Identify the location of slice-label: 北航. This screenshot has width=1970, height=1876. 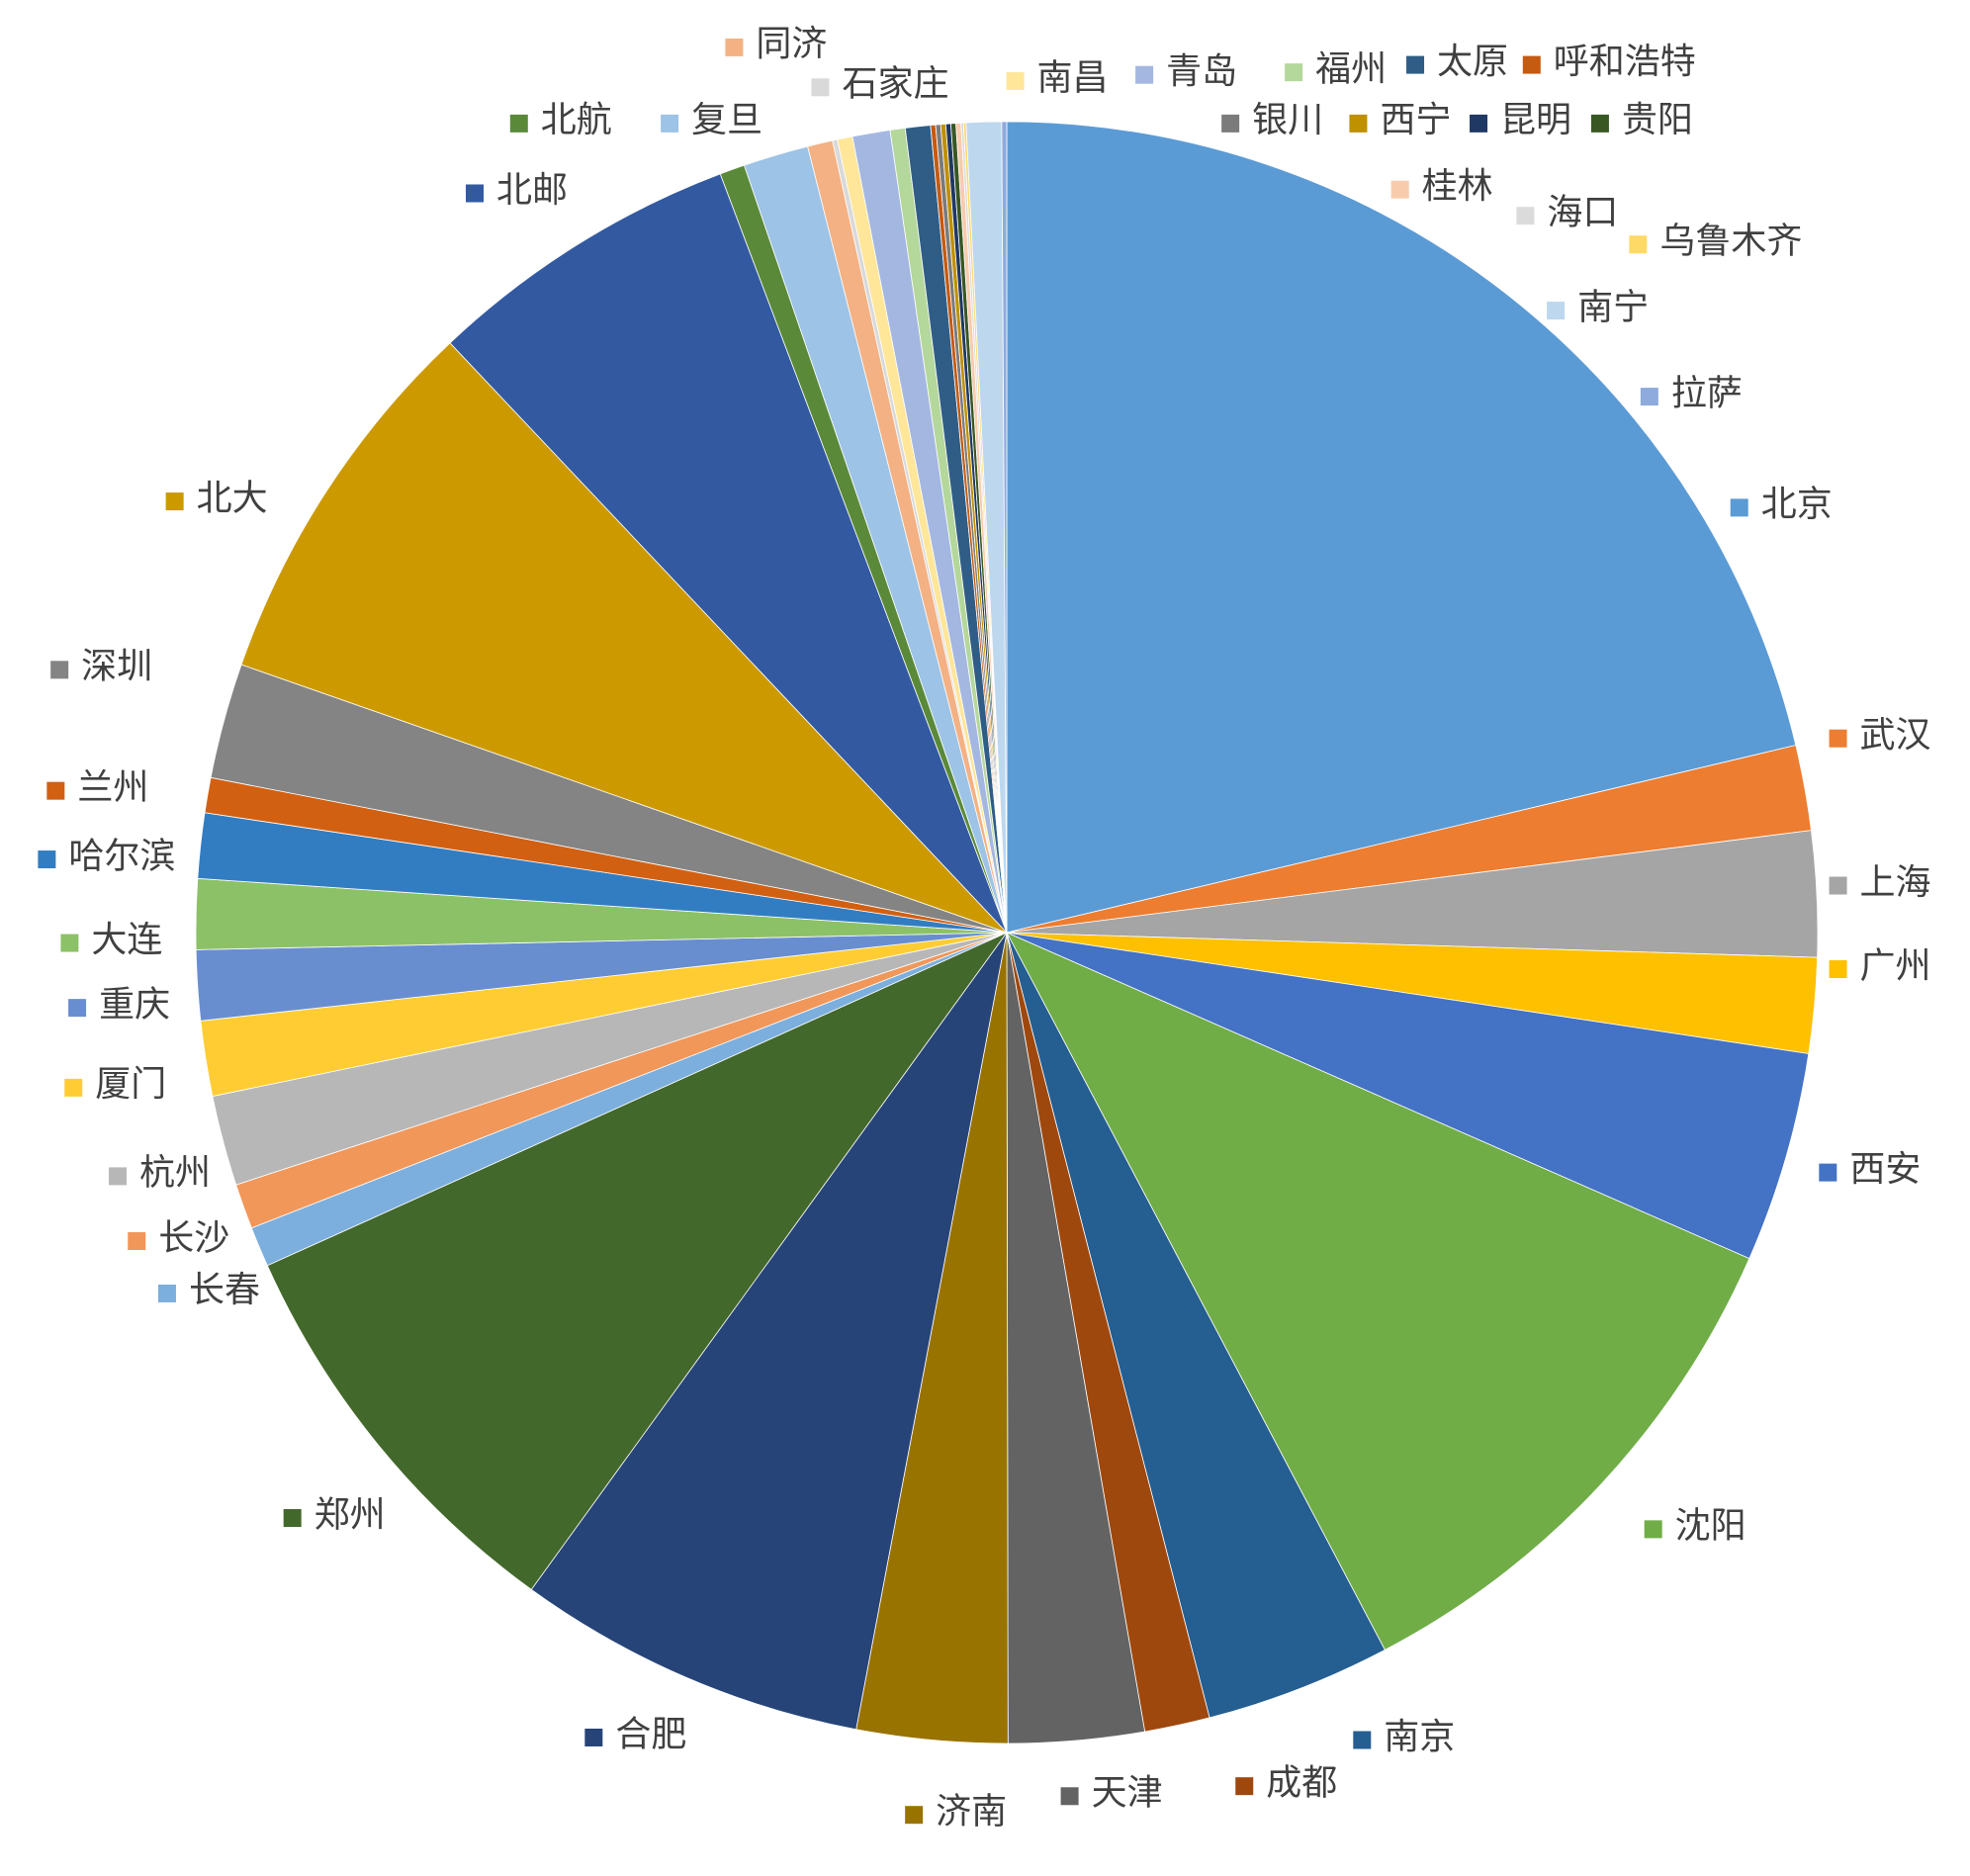
(576, 119).